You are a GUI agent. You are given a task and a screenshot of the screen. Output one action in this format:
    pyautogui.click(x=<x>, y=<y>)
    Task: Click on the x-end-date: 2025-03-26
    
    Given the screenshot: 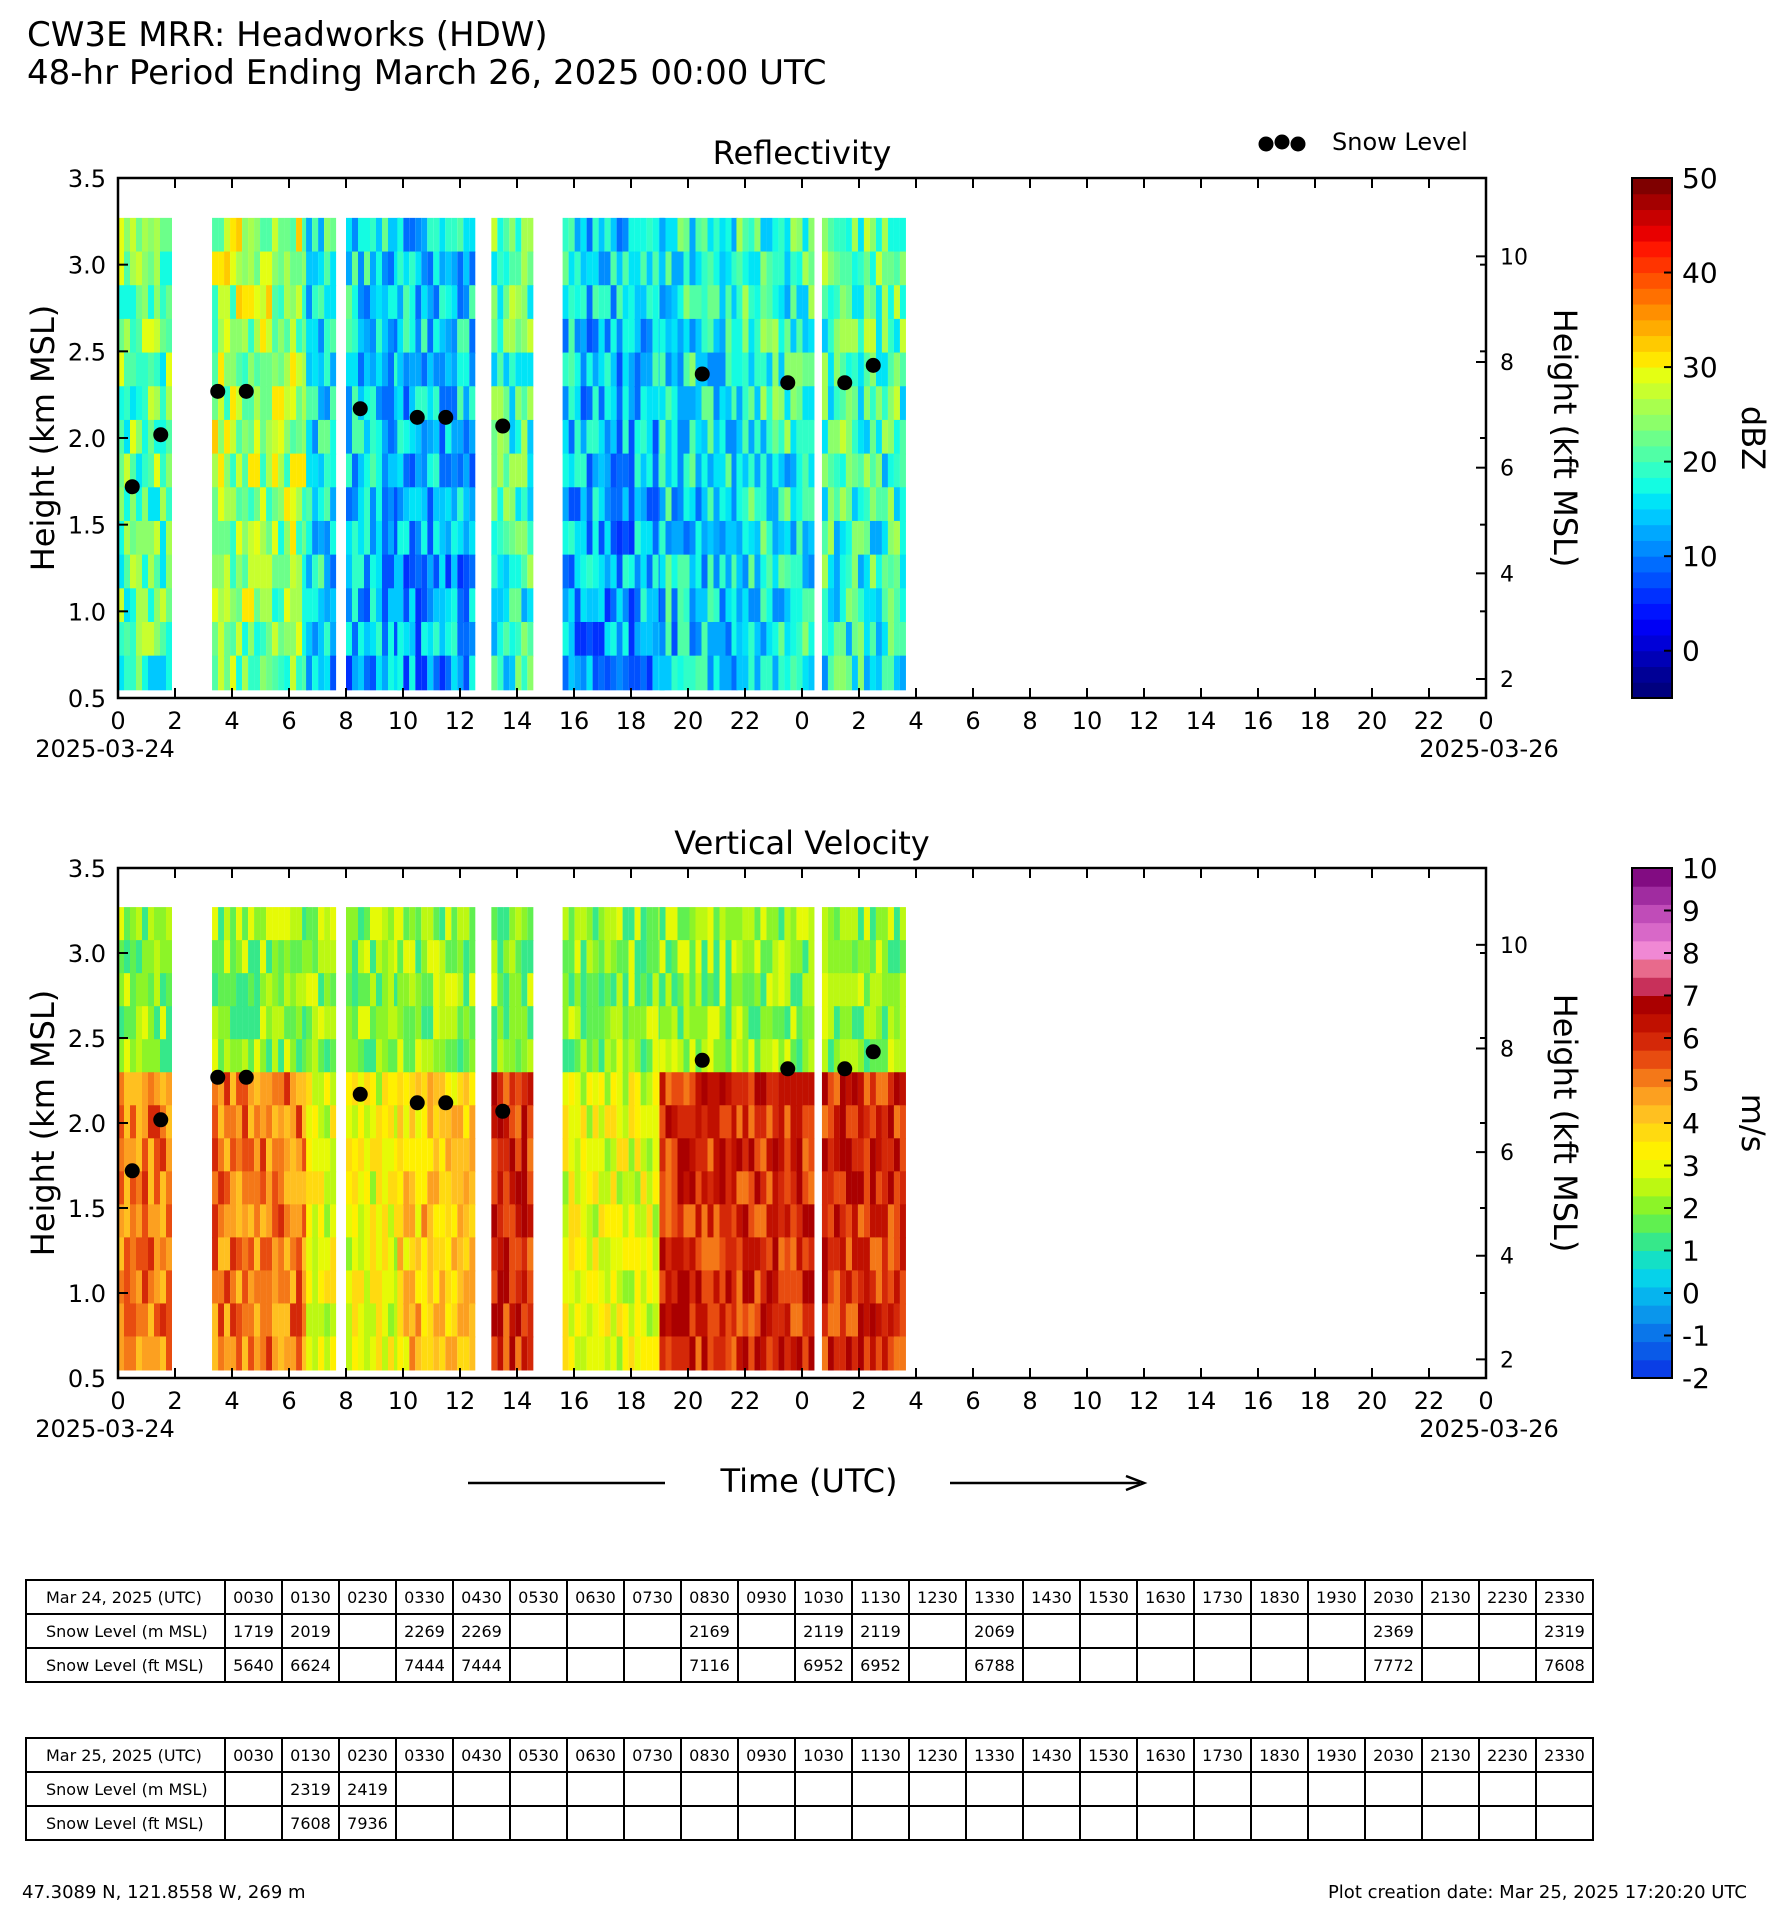 What is the action you would take?
    pyautogui.click(x=1488, y=749)
    